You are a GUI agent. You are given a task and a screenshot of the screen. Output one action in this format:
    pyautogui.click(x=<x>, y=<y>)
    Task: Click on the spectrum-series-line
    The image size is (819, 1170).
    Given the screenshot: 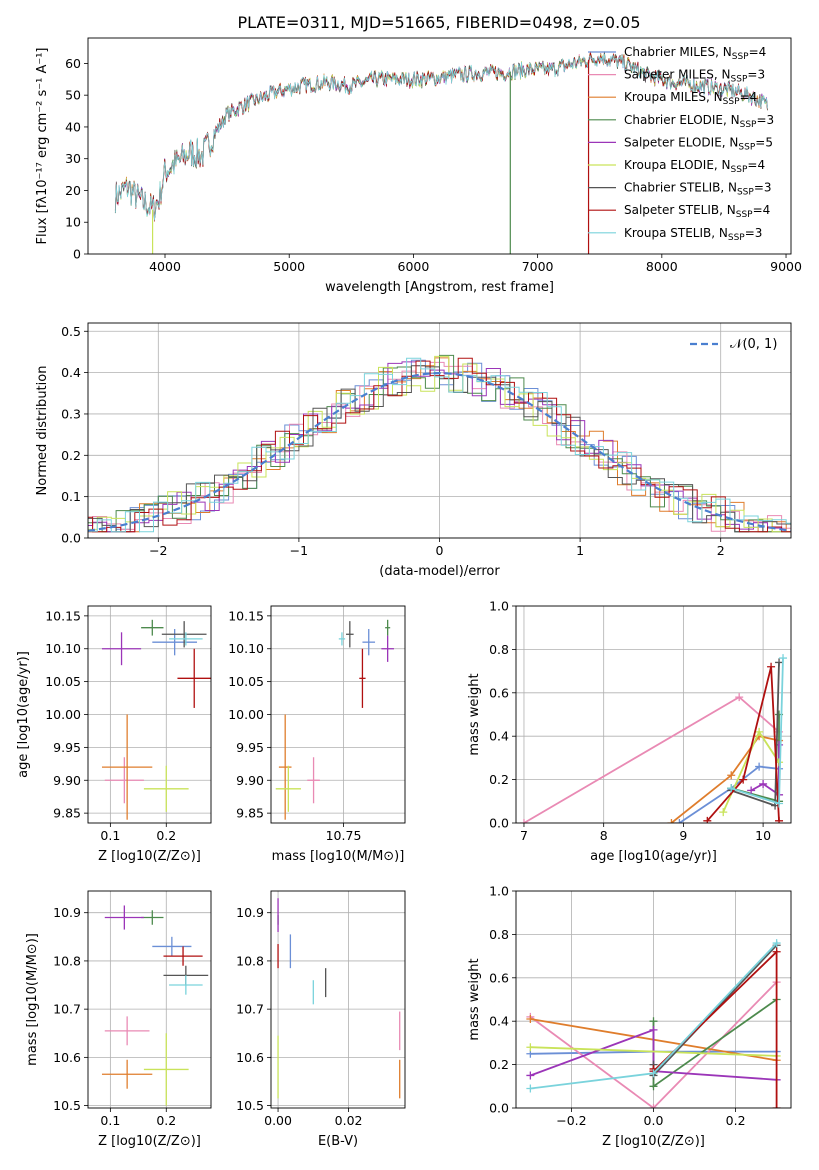 What is the action you would take?
    pyautogui.click(x=441, y=137)
    